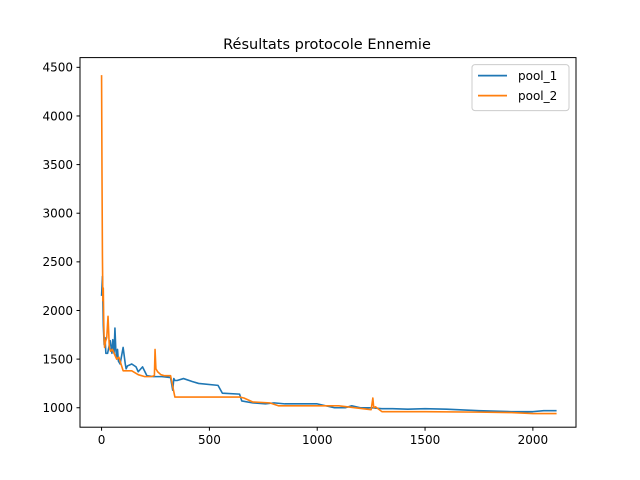 This screenshot has width=640, height=480. What do you see at coordinates (57, 214) in the screenshot?
I see `y-tick-label: 3000` at bounding box center [57, 214].